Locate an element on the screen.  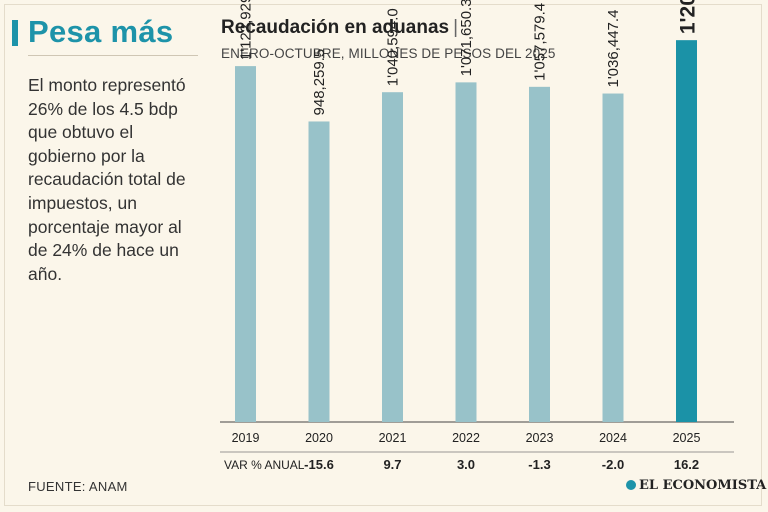
x-tick-label-2019: 2019 is located at coordinates (246, 438).